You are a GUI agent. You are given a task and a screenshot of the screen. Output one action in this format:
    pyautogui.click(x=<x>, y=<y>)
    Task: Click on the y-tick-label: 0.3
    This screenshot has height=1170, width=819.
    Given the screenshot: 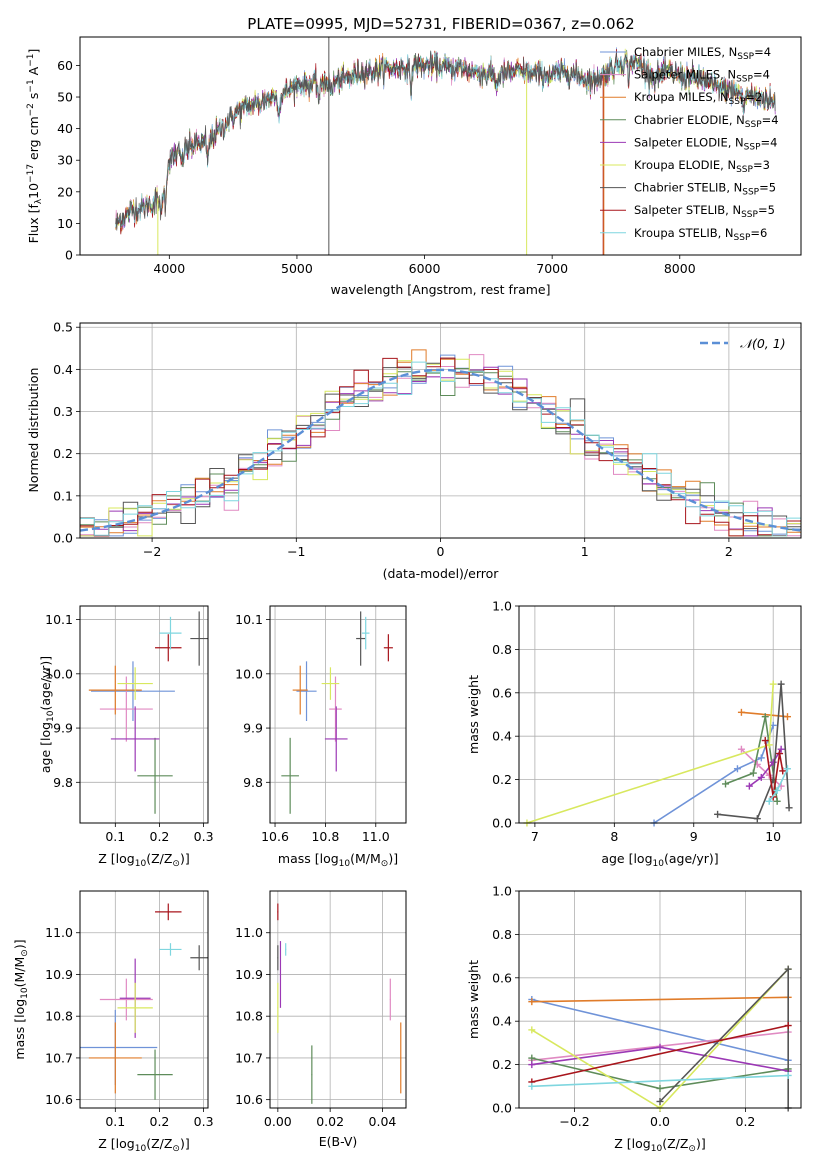 What is the action you would take?
    pyautogui.click(x=63, y=411)
    